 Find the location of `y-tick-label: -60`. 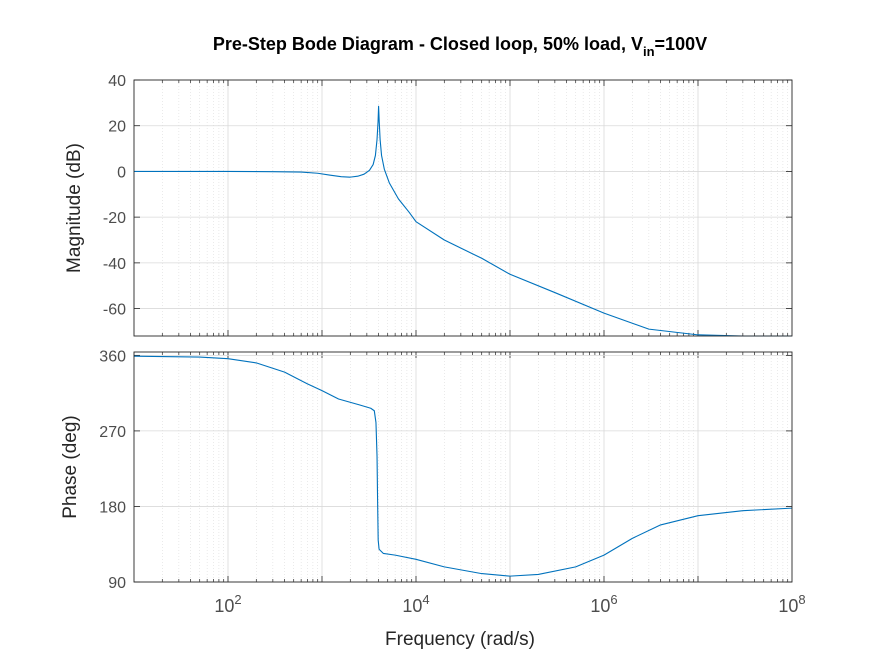

y-tick-label: -60 is located at coordinates (114, 310).